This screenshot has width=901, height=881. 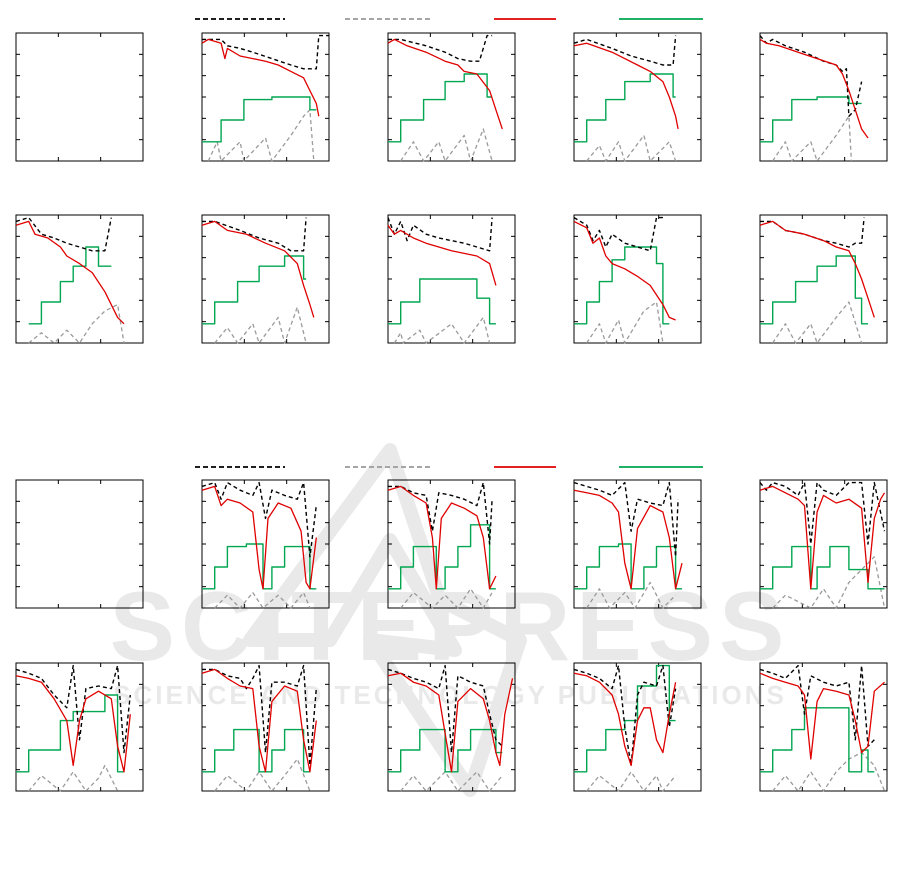 I want to click on watermark-title: SCITEPRESS, so click(x=450, y=626).